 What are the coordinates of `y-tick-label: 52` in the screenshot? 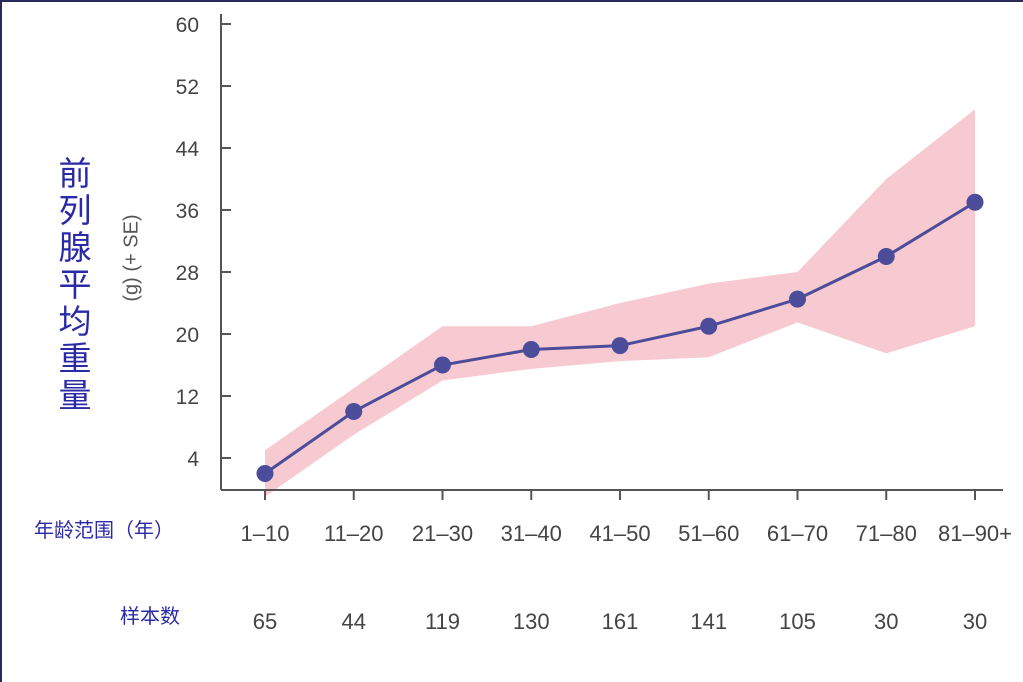 It's located at (187, 87).